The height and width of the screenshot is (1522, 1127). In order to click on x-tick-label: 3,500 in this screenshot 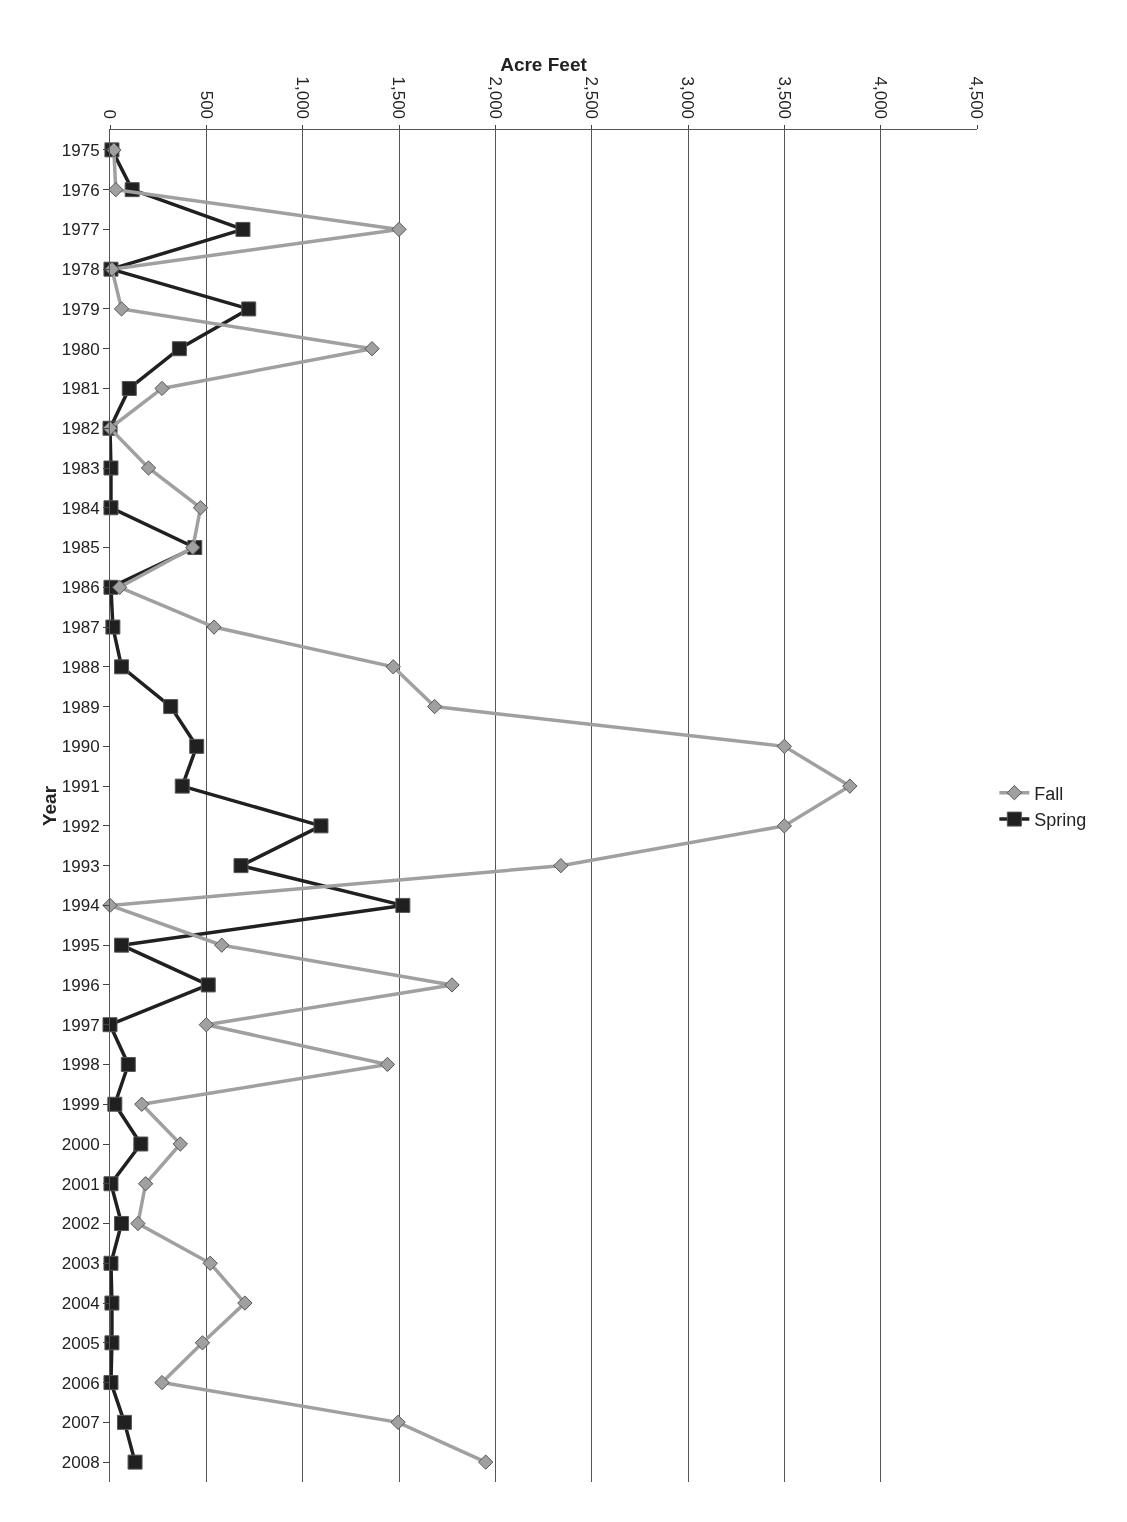, I will do `click(784, 98)`.